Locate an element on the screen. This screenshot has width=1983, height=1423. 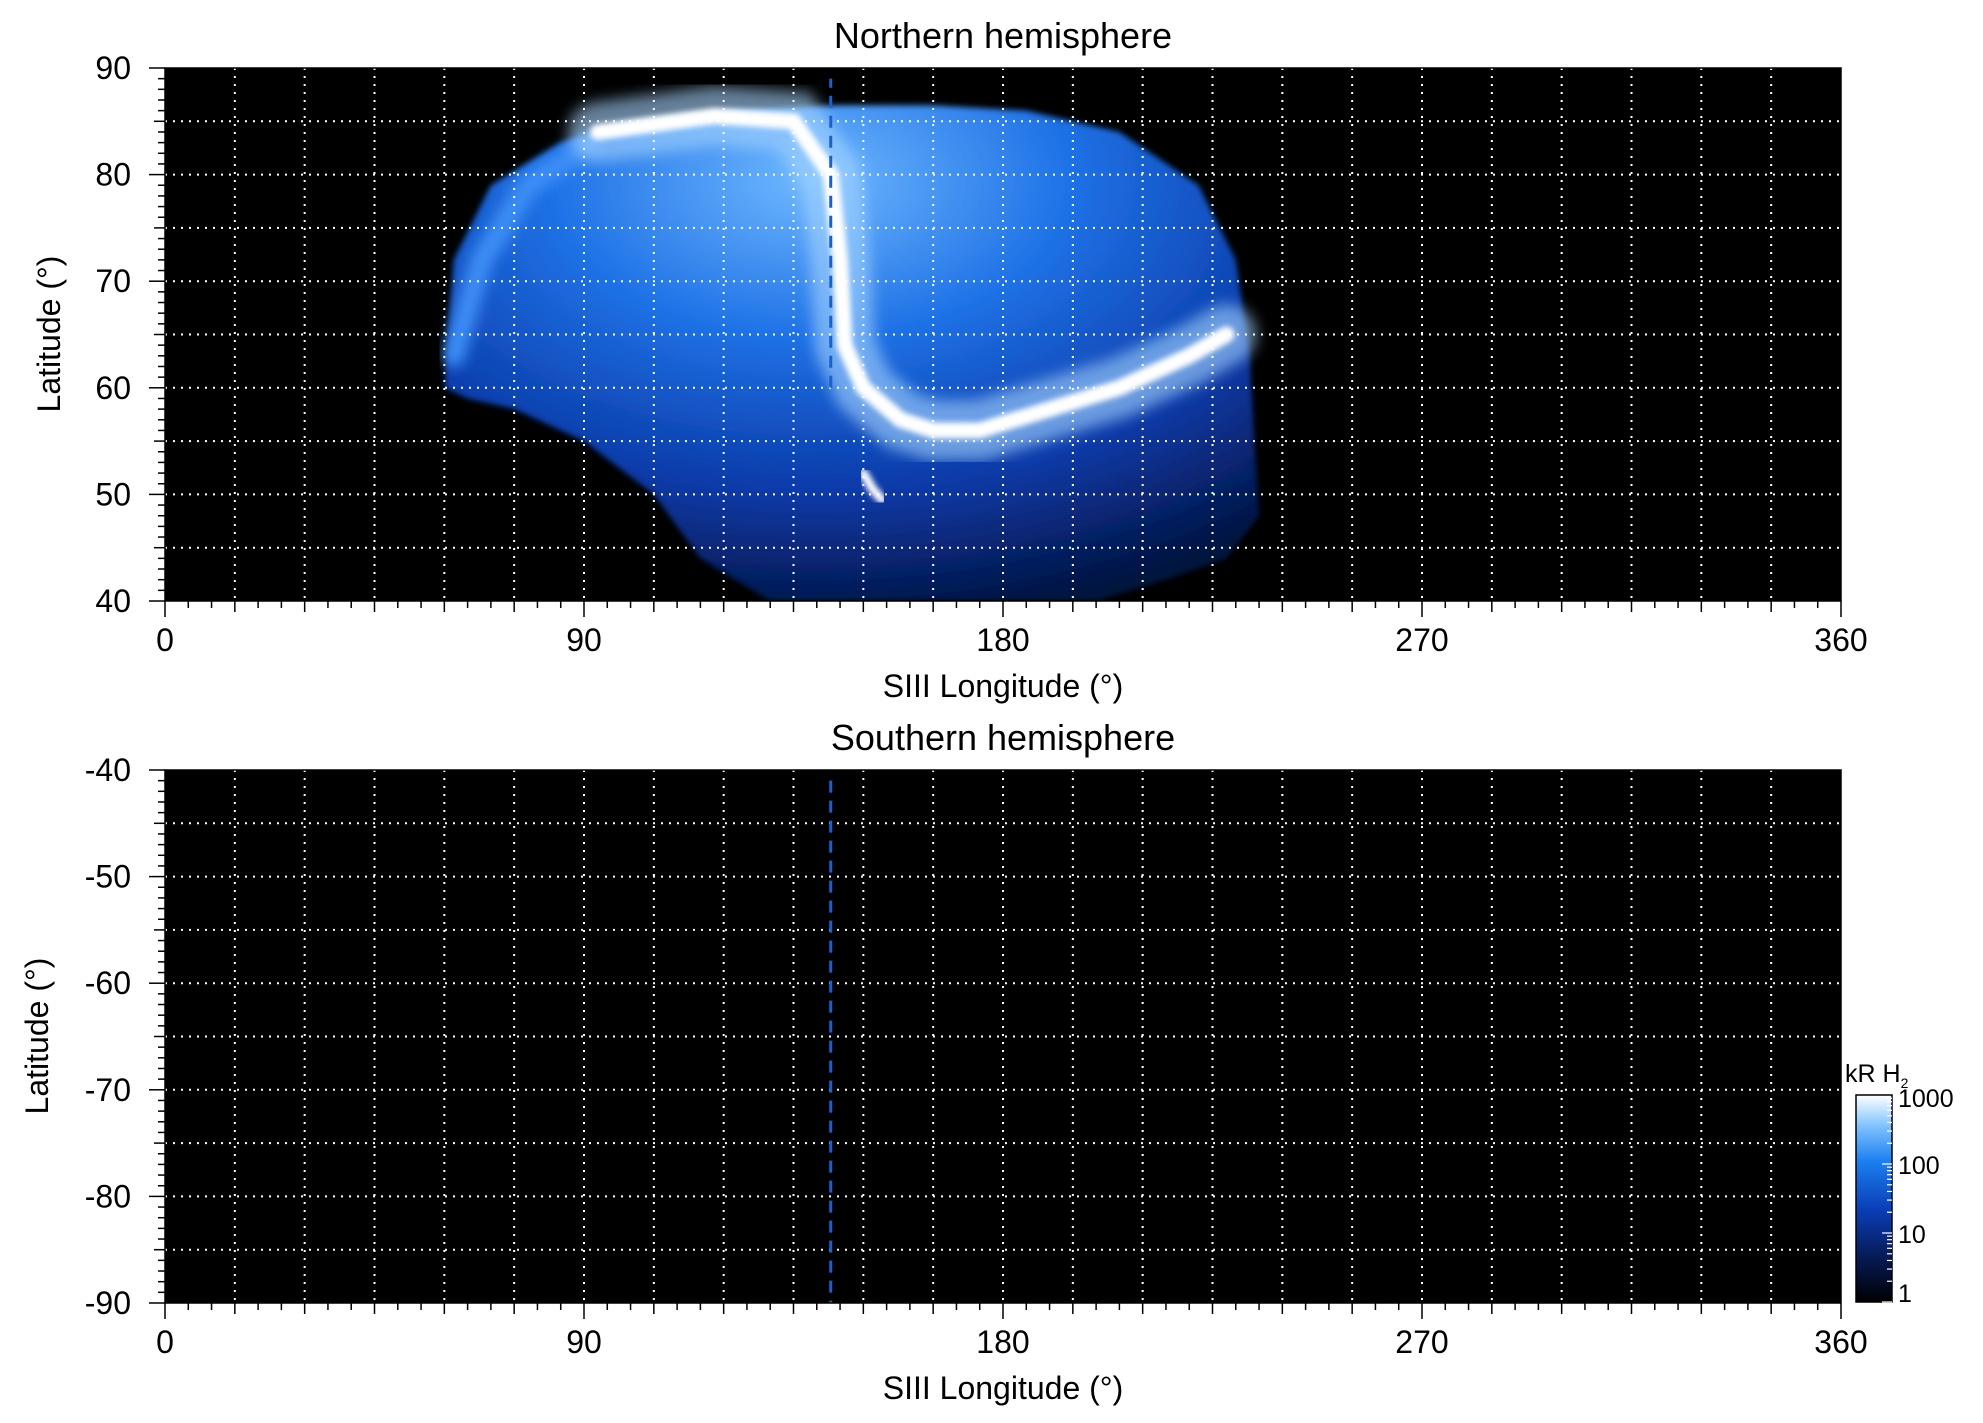
y-axis-label-north: Latitude (°) is located at coordinates (49, 334).